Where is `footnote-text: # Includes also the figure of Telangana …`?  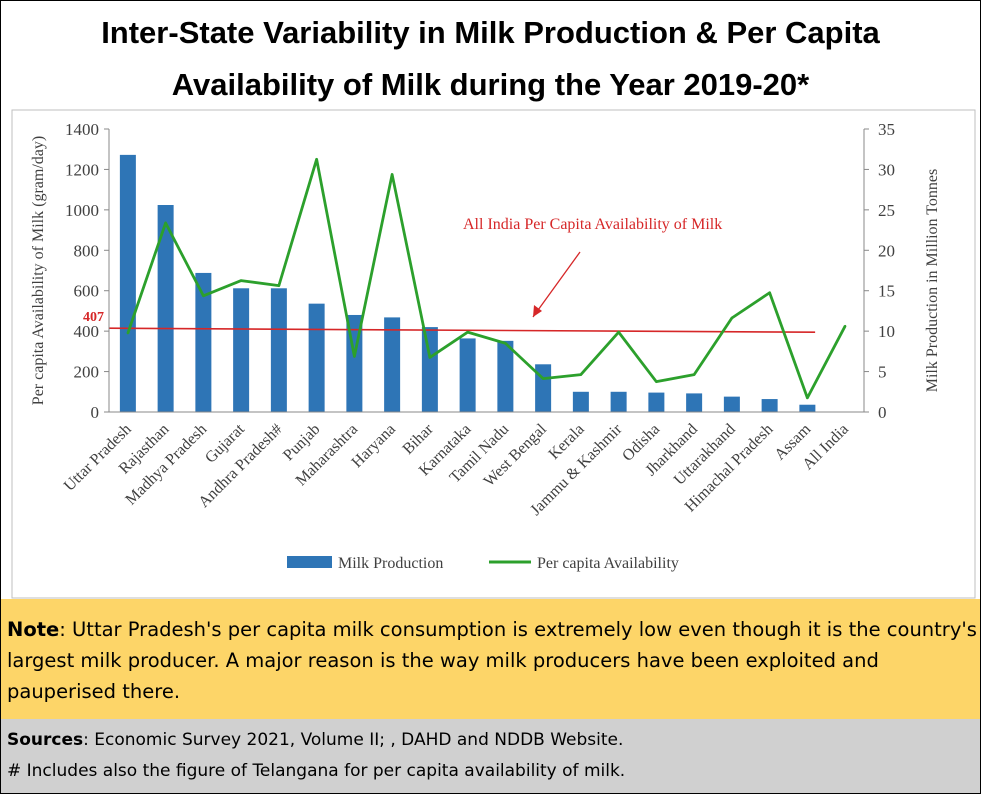
footnote-text: # Includes also the figure of Telangana … is located at coordinates (316, 771).